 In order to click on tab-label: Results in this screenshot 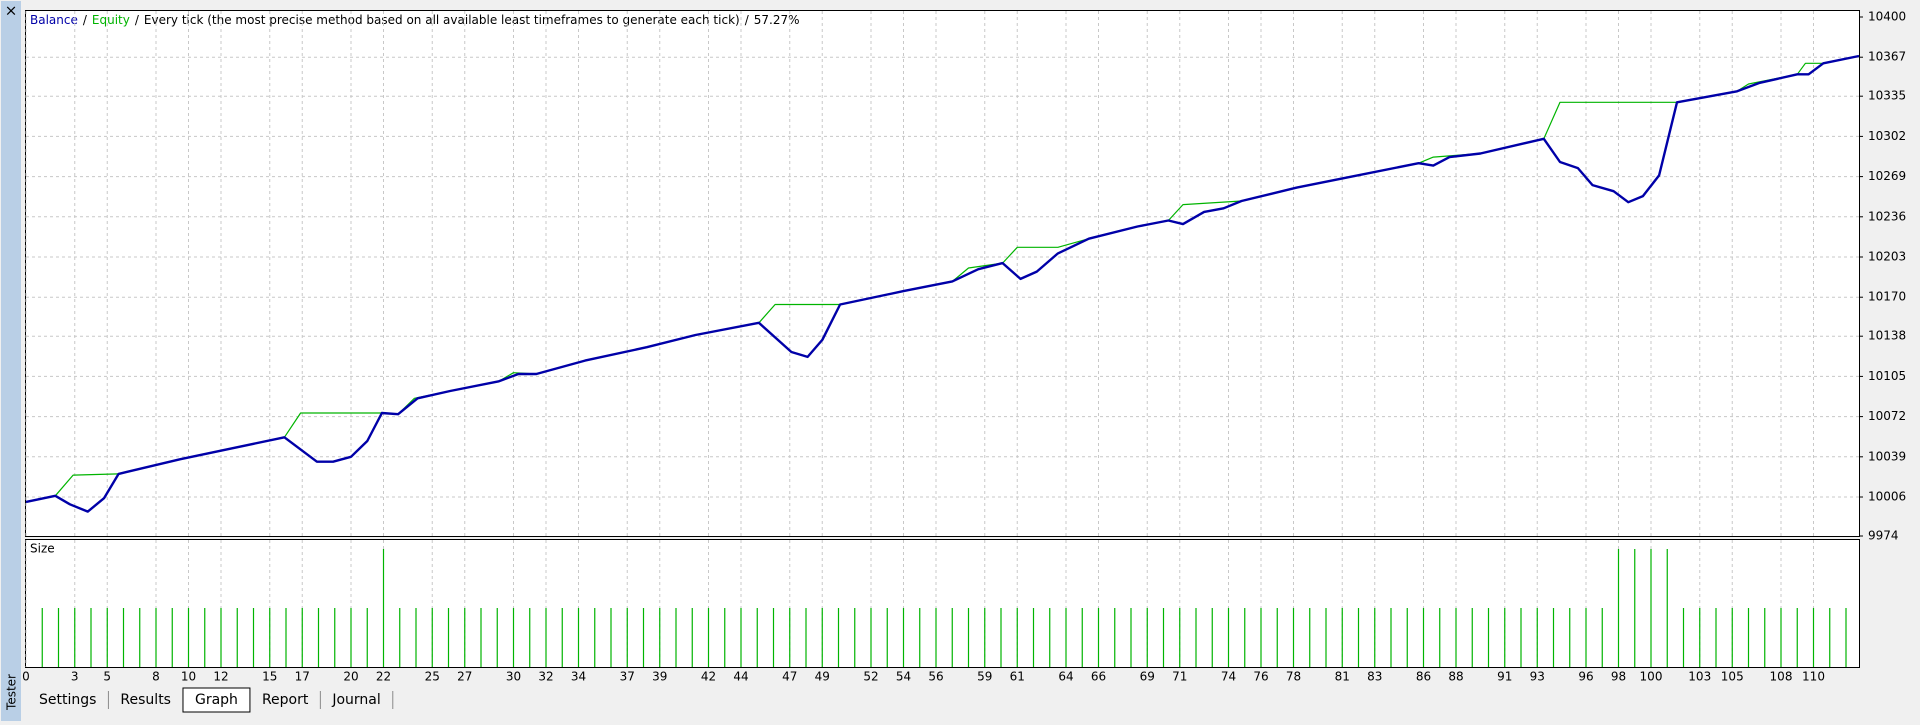, I will do `click(145, 700)`.